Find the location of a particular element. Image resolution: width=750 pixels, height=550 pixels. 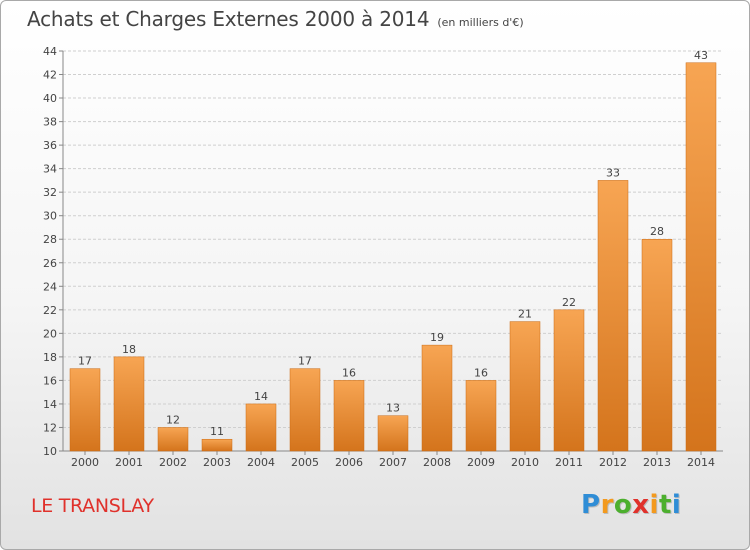

y-tick-label: 30 is located at coordinates (50, 216).